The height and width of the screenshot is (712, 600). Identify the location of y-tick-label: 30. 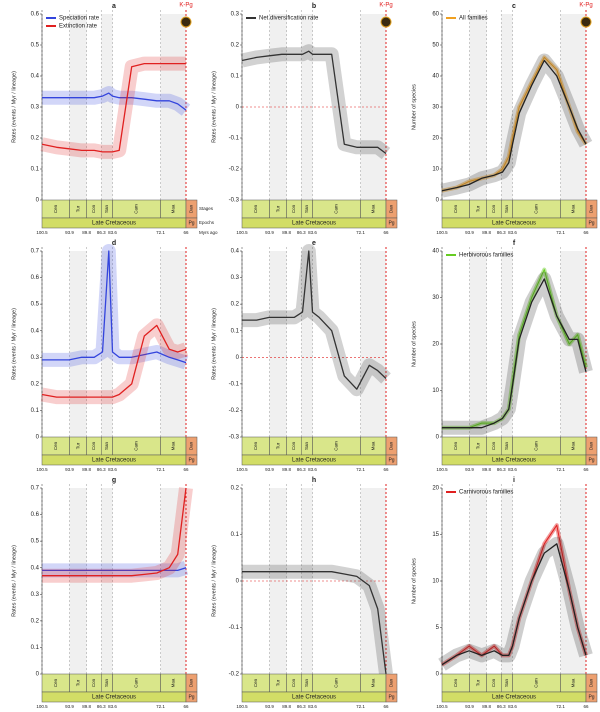
(435, 108).